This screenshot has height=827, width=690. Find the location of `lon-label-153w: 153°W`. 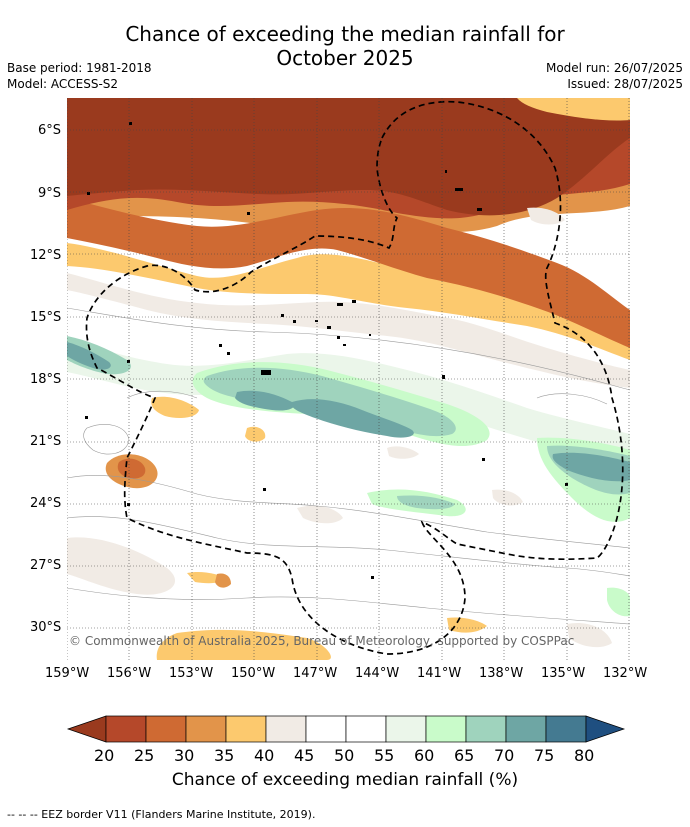

lon-label-153w: 153°W is located at coordinates (191, 673).